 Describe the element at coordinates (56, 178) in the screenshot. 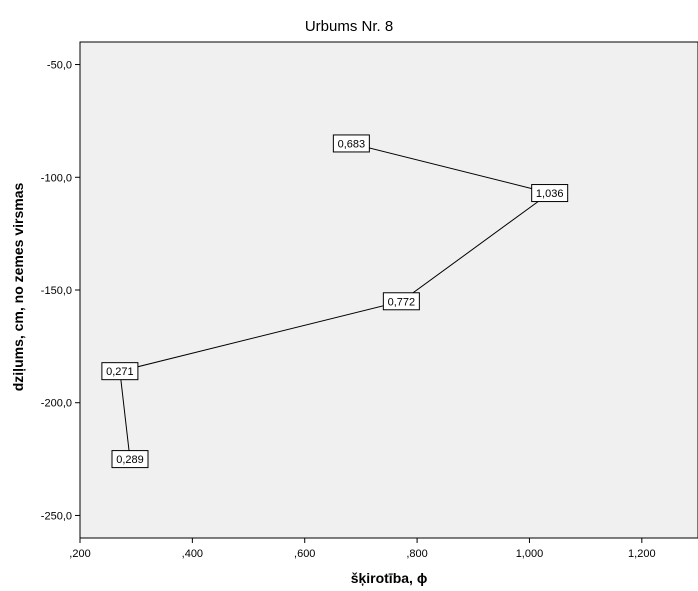

I see `y-tick-label: -100,0` at that location.